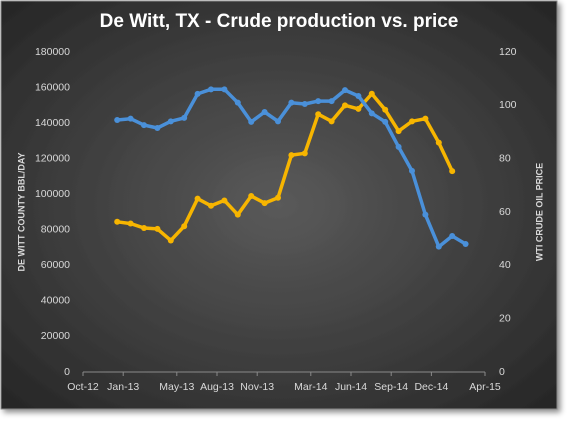 The image size is (568, 425). I want to click on y-tick-label: 20000, so click(55, 336).